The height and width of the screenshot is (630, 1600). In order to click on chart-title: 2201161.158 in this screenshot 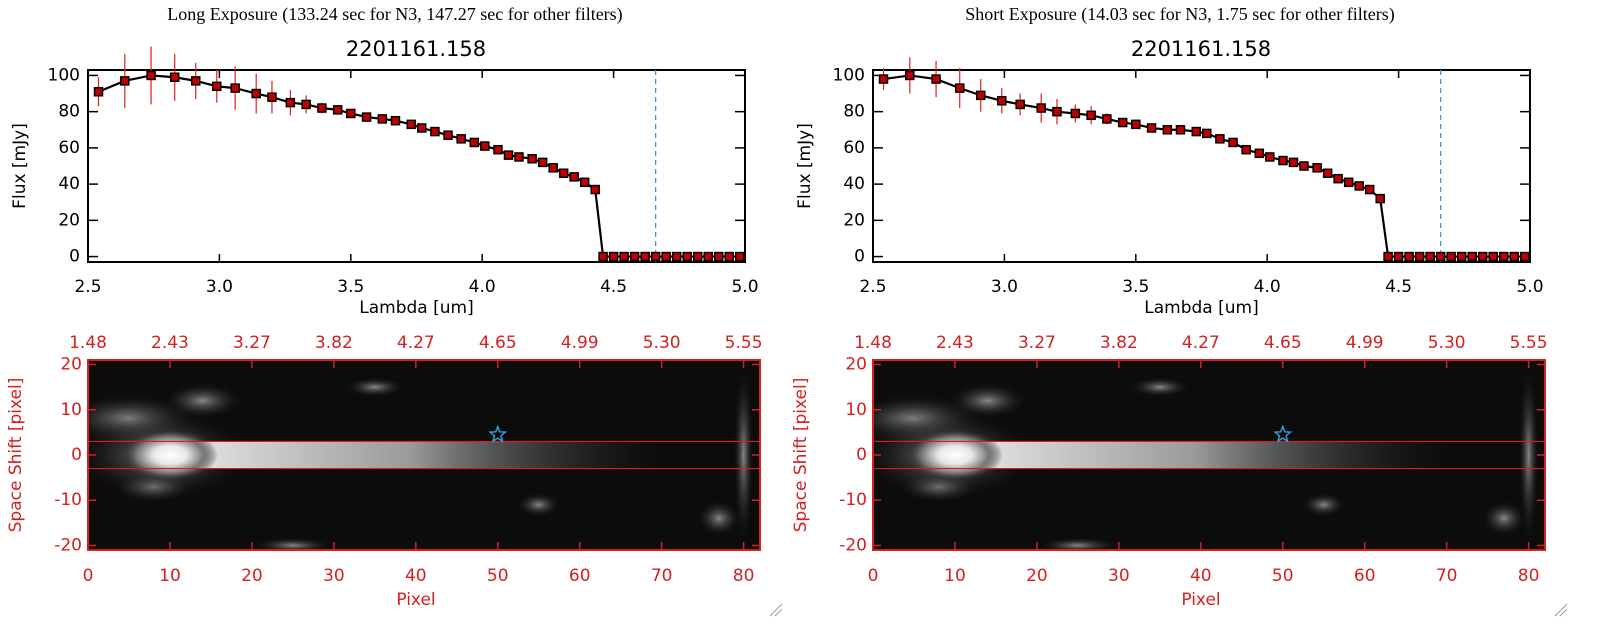, I will do `click(1201, 49)`.